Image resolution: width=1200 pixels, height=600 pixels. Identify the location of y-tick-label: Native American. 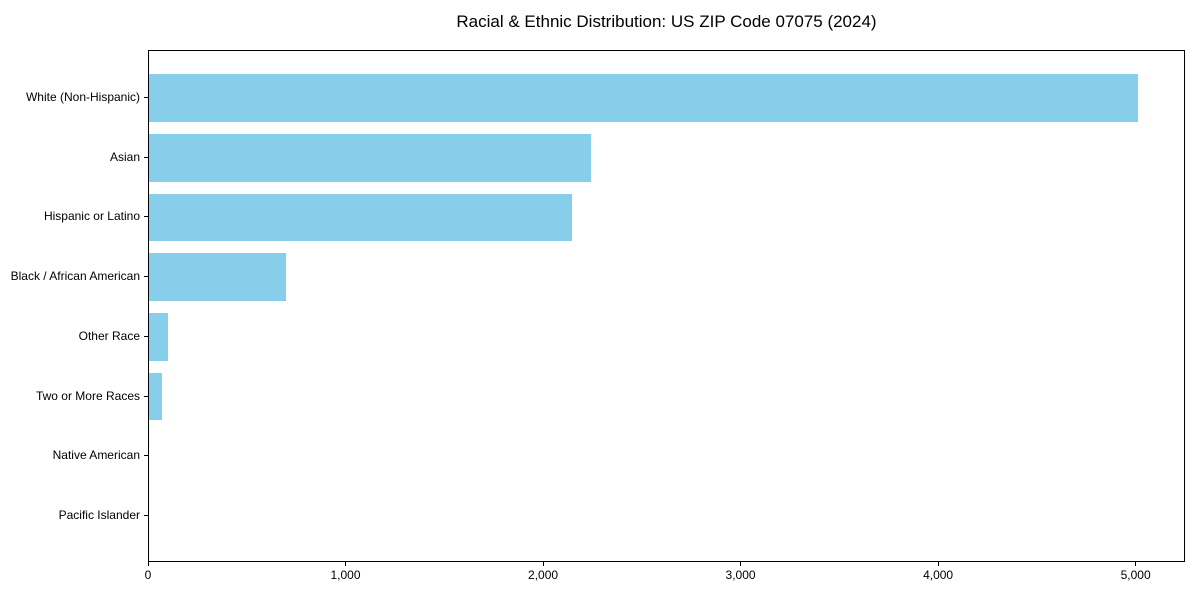
(96, 455).